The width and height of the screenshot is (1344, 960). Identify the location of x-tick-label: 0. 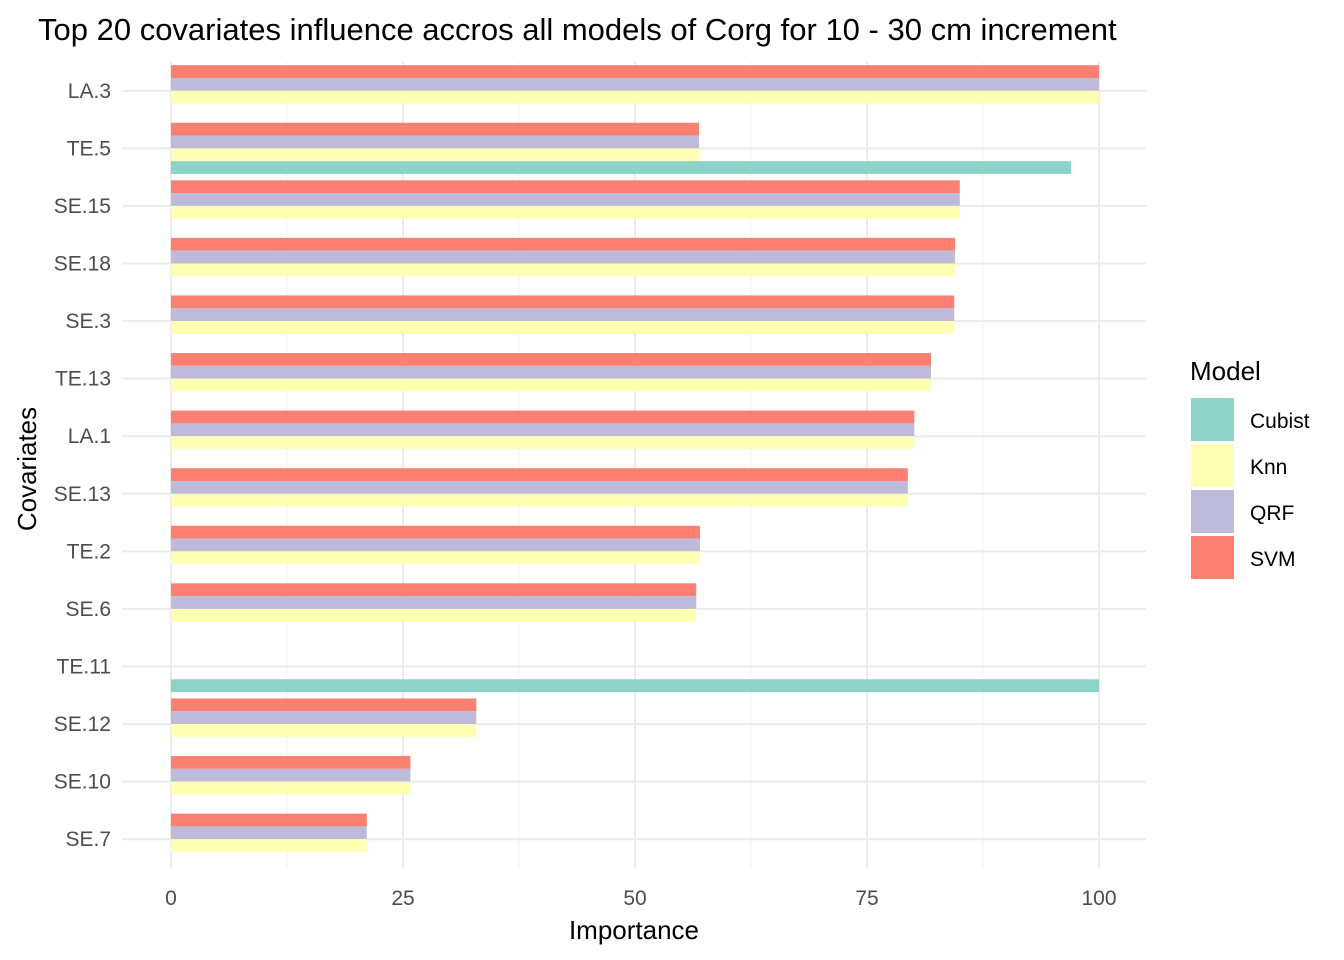
(171, 898).